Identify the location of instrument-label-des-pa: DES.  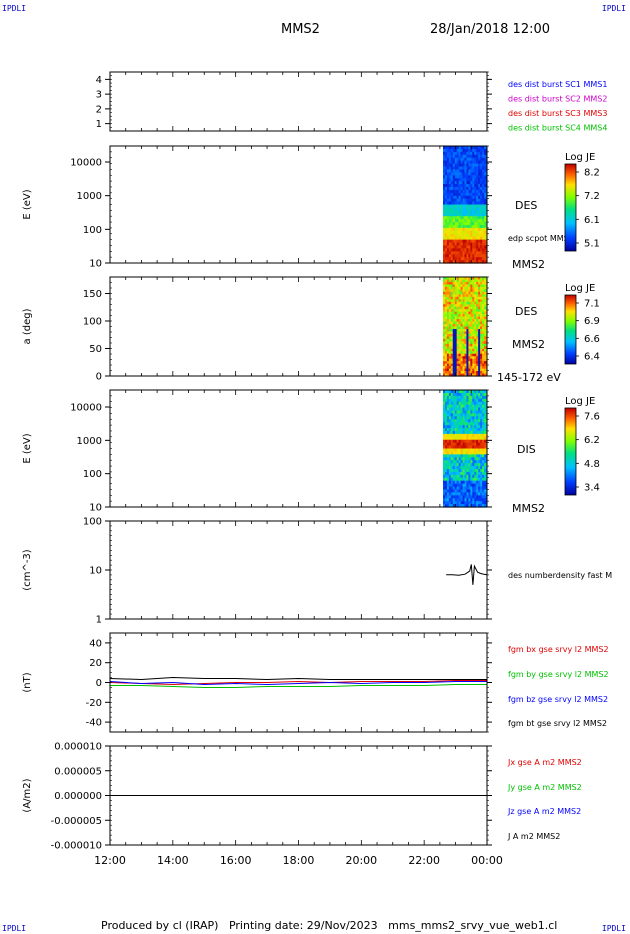
(526, 311).